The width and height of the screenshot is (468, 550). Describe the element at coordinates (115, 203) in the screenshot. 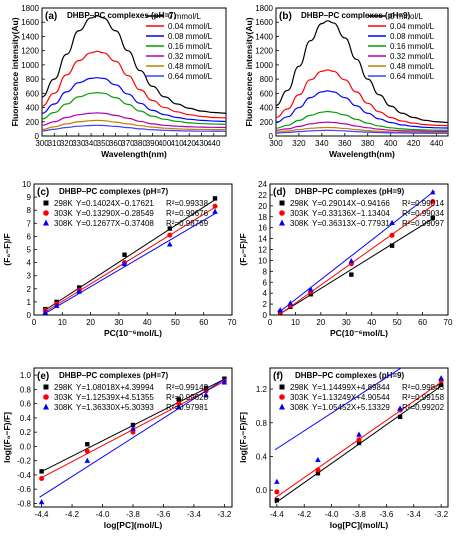

I see `legend-equation-0: Y=0.14024X−0.17621` at that location.